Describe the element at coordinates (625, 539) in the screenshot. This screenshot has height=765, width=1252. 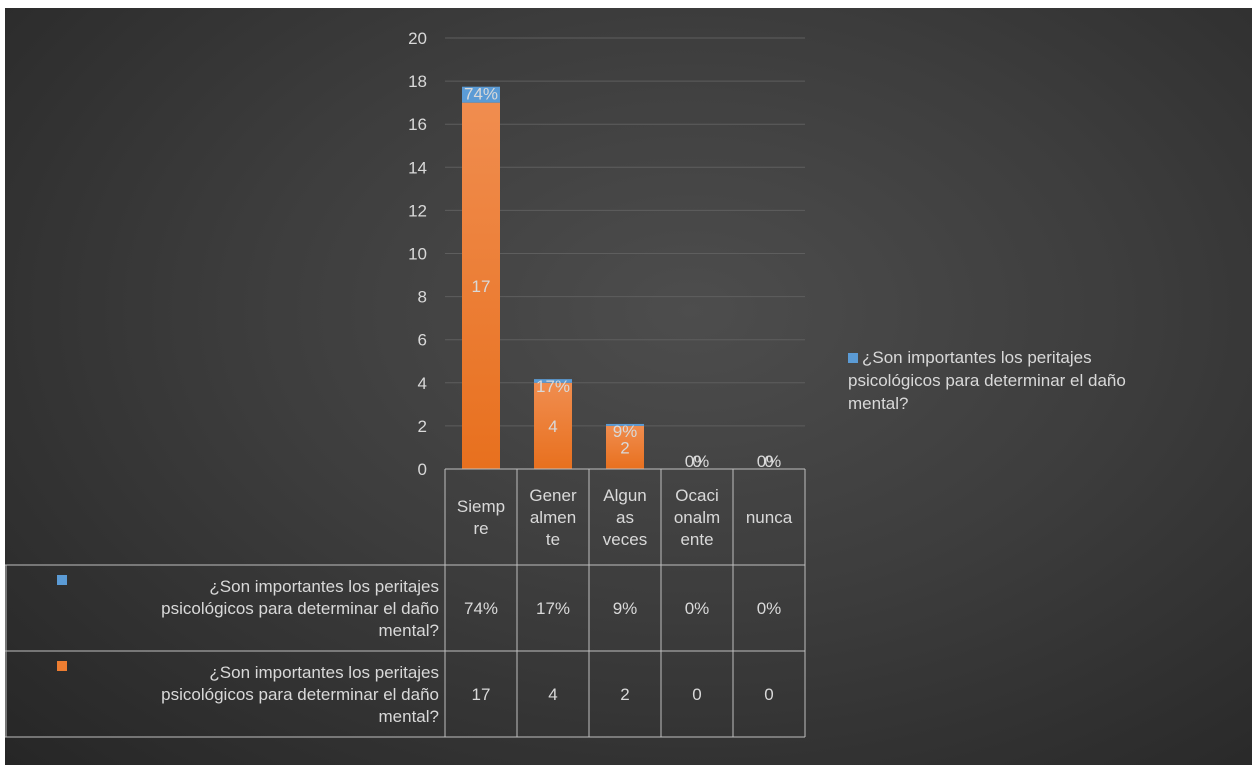
I see `category-label: veces` at that location.